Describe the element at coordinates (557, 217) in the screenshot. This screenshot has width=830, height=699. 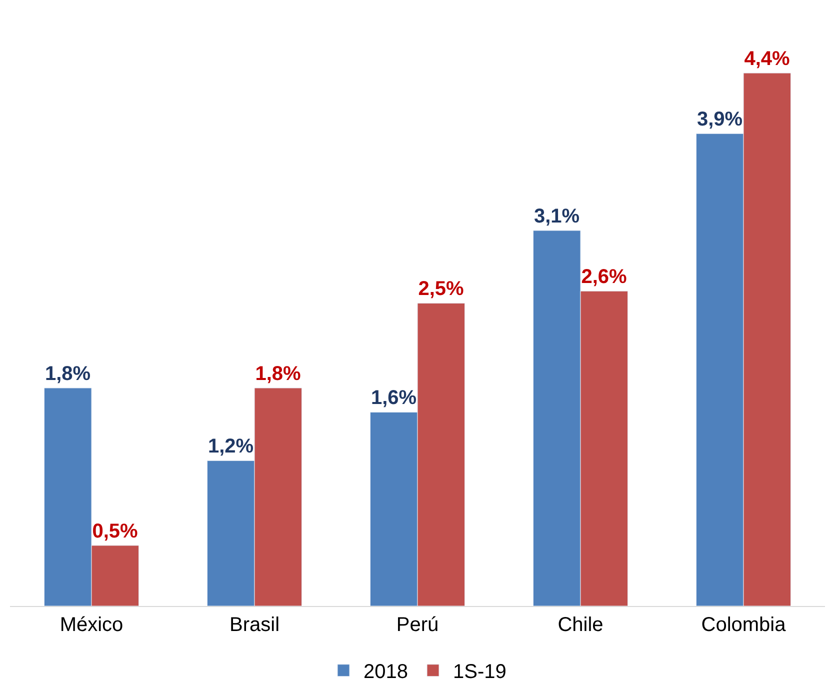
I see `data-label: 3,1%` at that location.